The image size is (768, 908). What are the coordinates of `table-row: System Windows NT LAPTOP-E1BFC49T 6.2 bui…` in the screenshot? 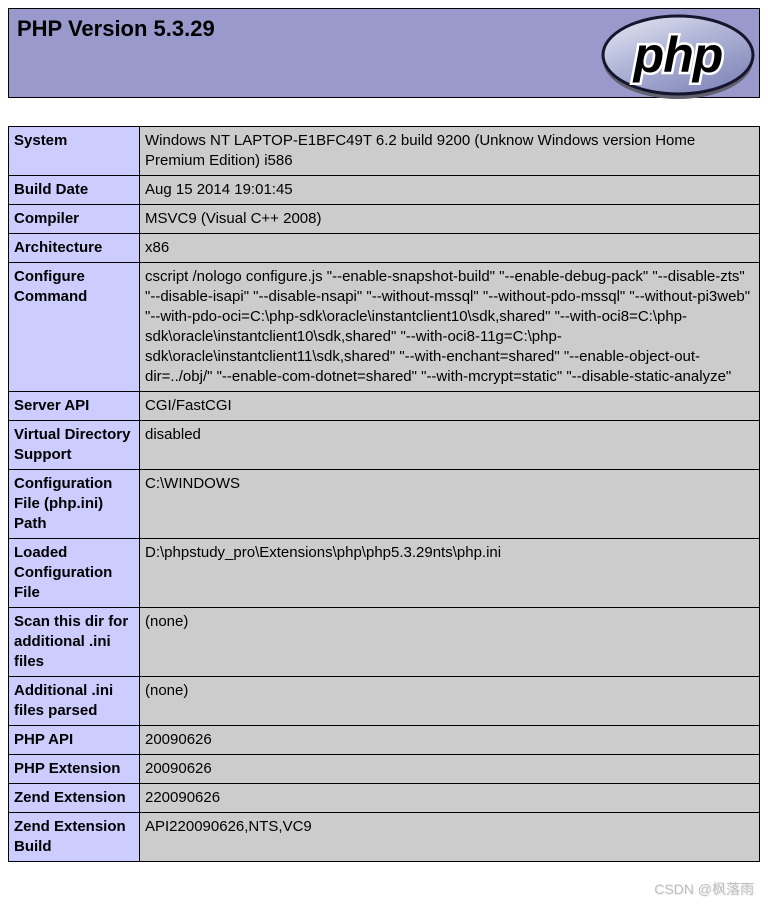 It's located at (384, 151).